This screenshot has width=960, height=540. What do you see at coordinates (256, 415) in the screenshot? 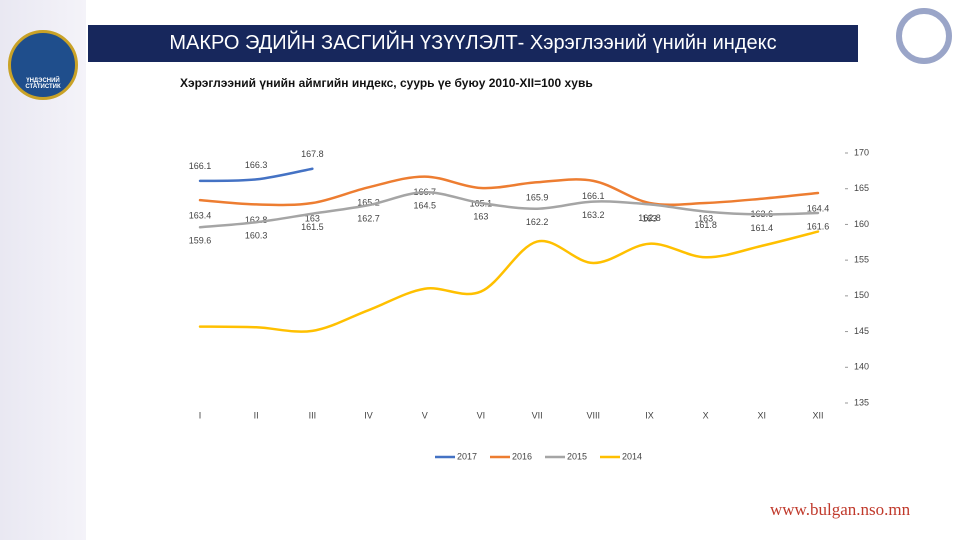
I see `x-tick-label: II` at bounding box center [256, 415].